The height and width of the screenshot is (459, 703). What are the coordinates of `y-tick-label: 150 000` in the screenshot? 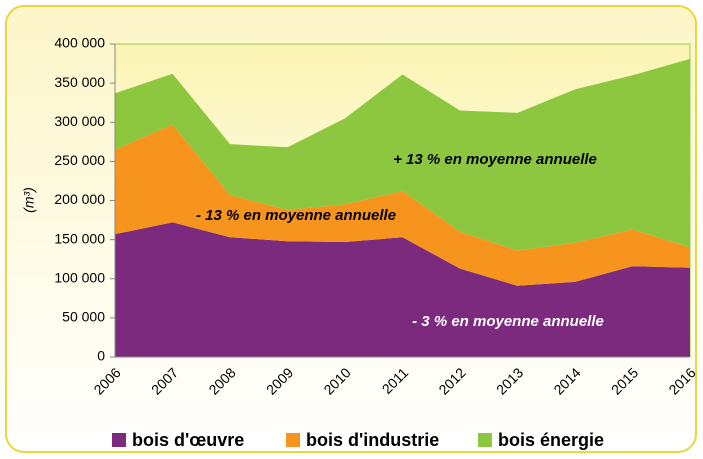 It's located at (79, 238).